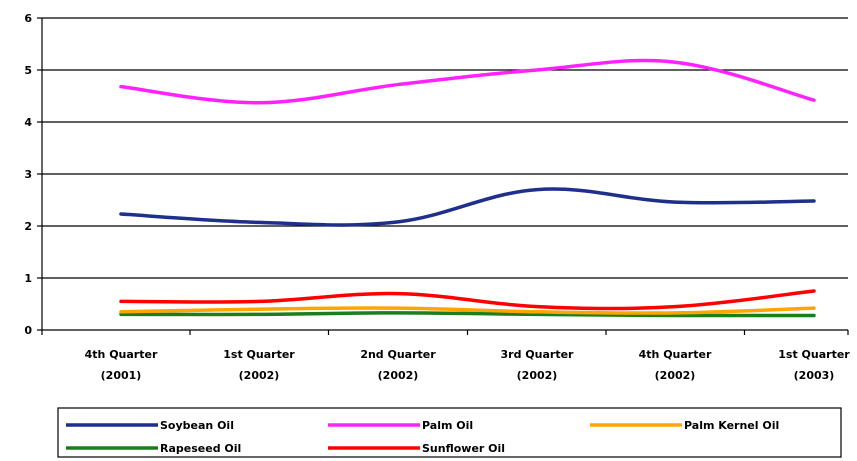 The height and width of the screenshot is (461, 857). I want to click on legend-label: Soybean Oil, so click(197, 425).